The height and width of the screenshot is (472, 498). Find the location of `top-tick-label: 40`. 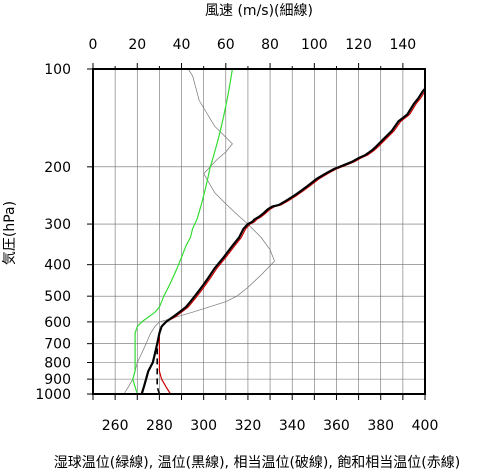

top-tick-label: 40 is located at coordinates (182, 45).